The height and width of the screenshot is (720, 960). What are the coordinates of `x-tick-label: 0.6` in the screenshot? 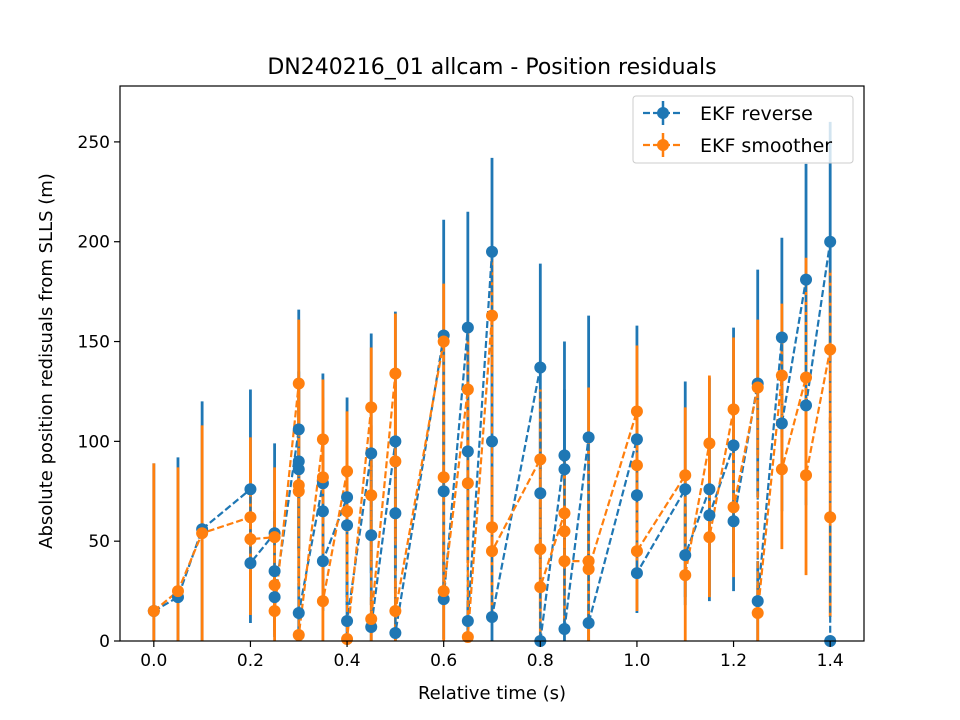 It's located at (443, 661).